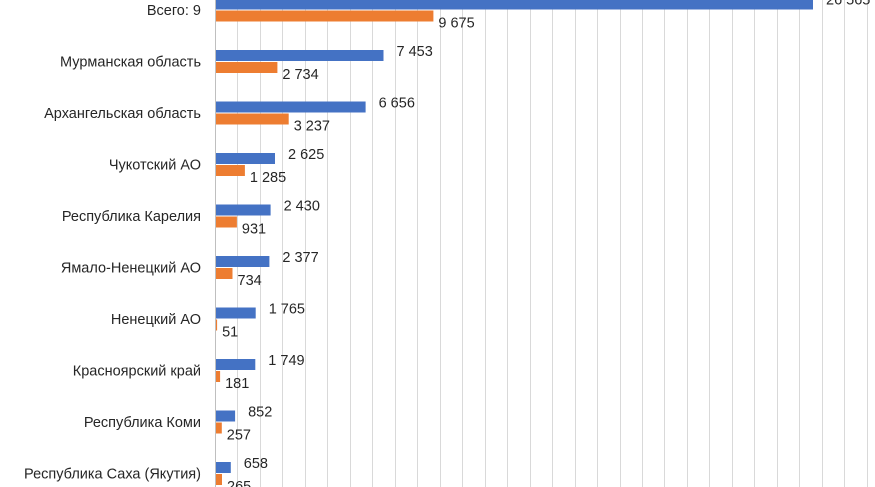  What do you see at coordinates (415, 52) in the screenshot?
I see `data-label: 7 453` at bounding box center [415, 52].